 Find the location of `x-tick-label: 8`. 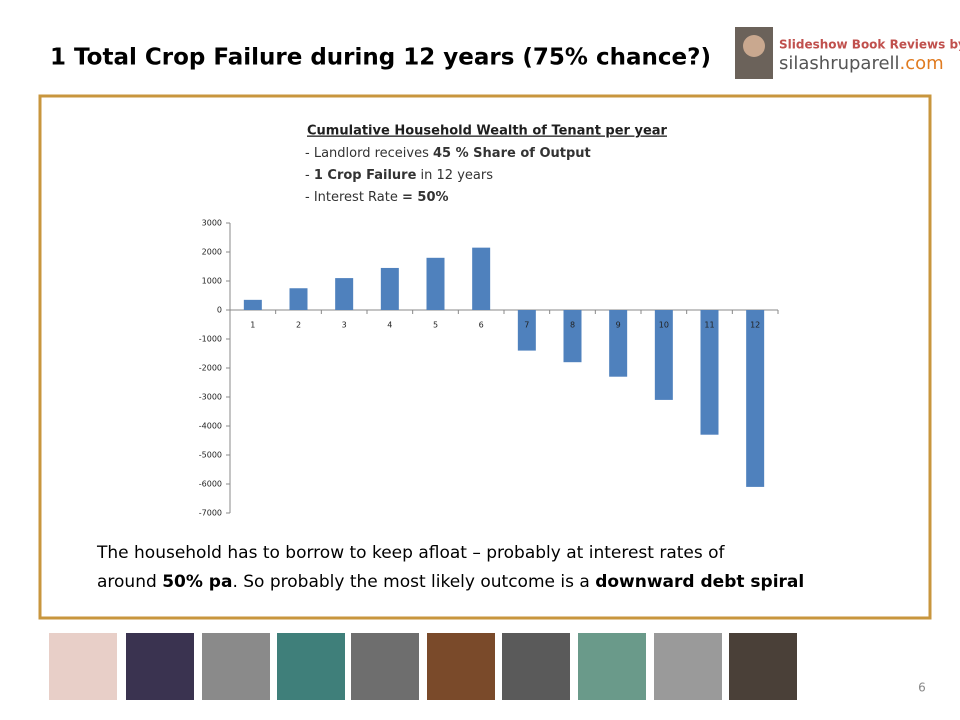

x-tick-label: 8 is located at coordinates (572, 325).